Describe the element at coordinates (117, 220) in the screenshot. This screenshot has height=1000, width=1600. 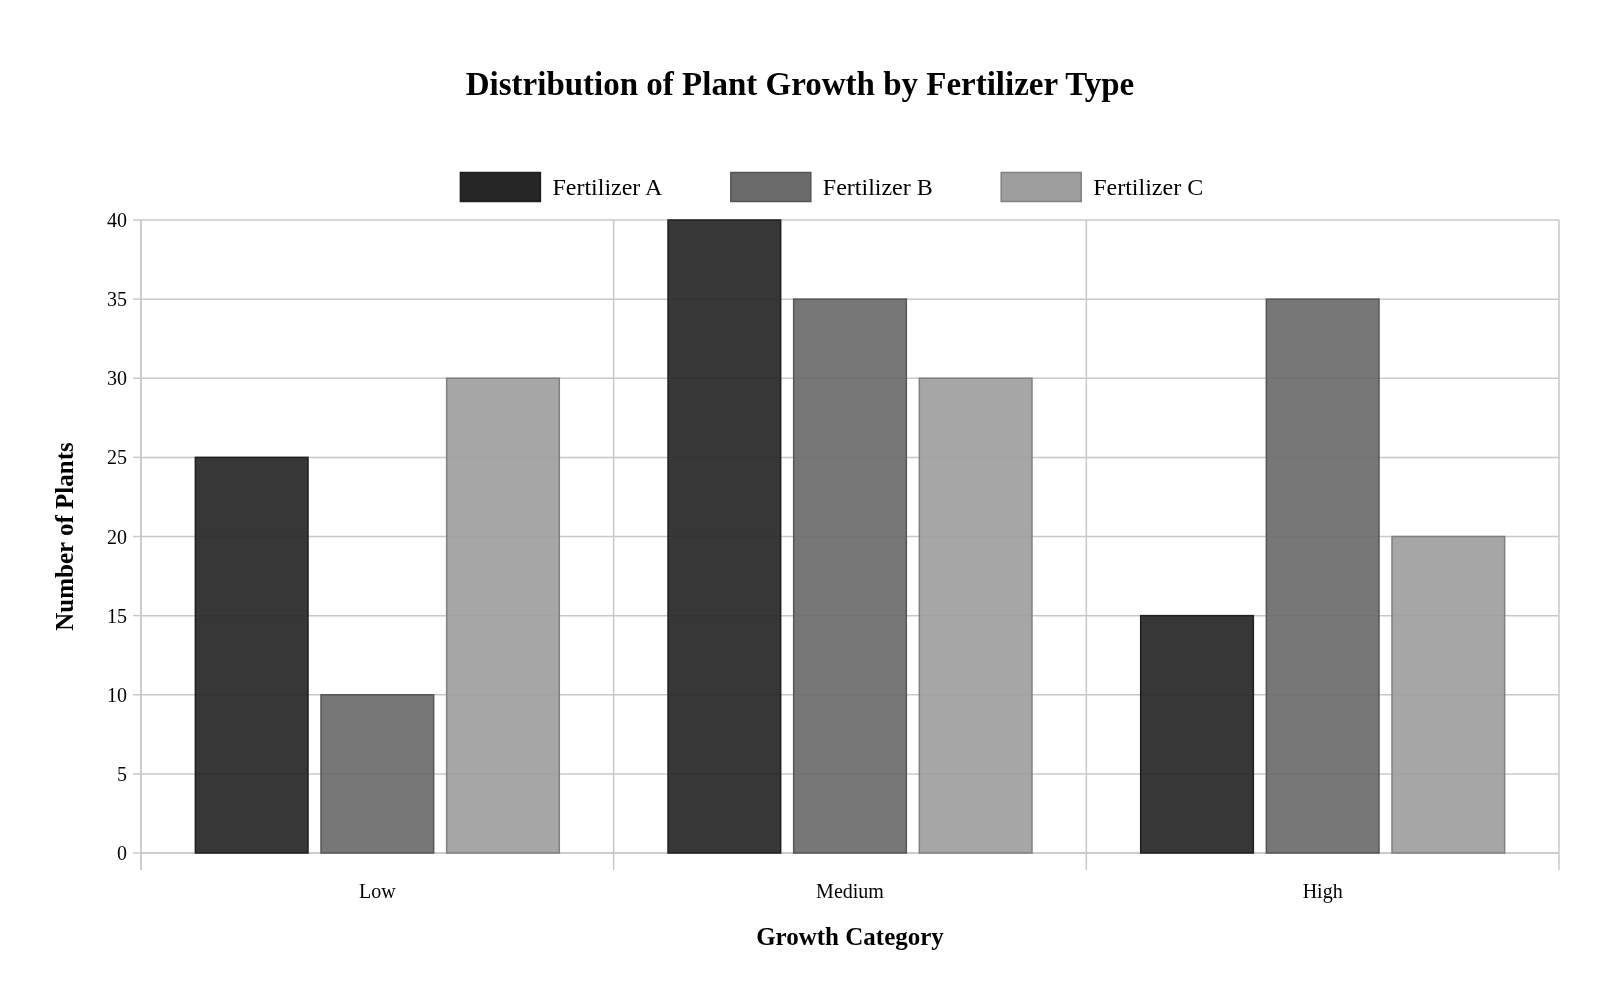
I see `y-tick-label: 40` at that location.